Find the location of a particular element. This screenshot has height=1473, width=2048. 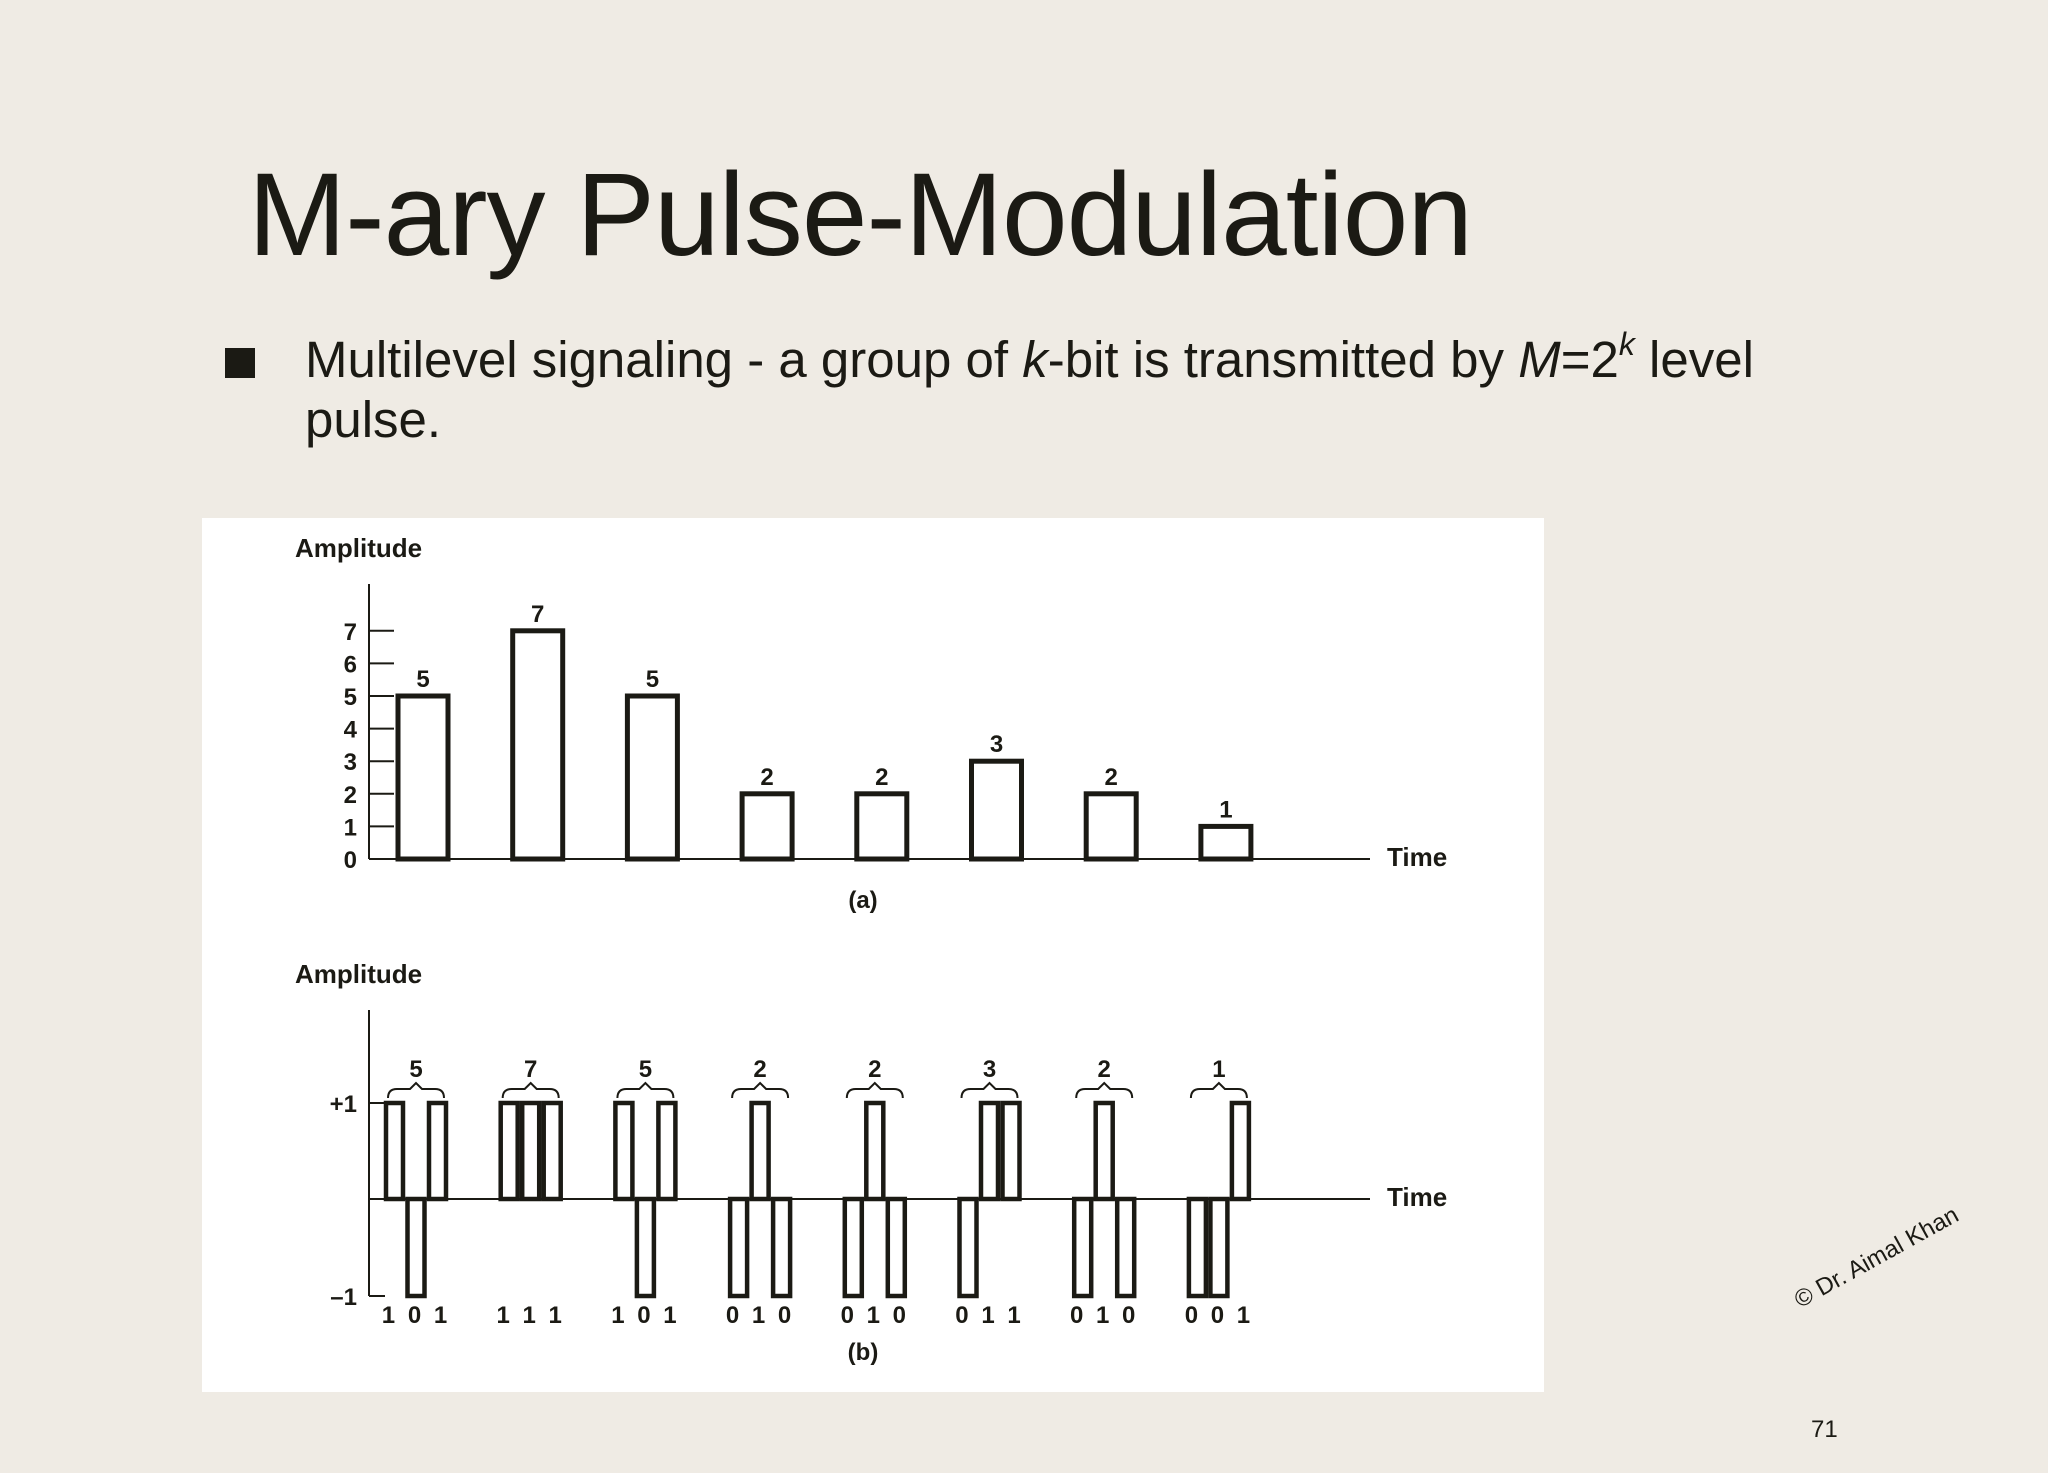

bullet-exponent: k is located at coordinates (1626, 344).